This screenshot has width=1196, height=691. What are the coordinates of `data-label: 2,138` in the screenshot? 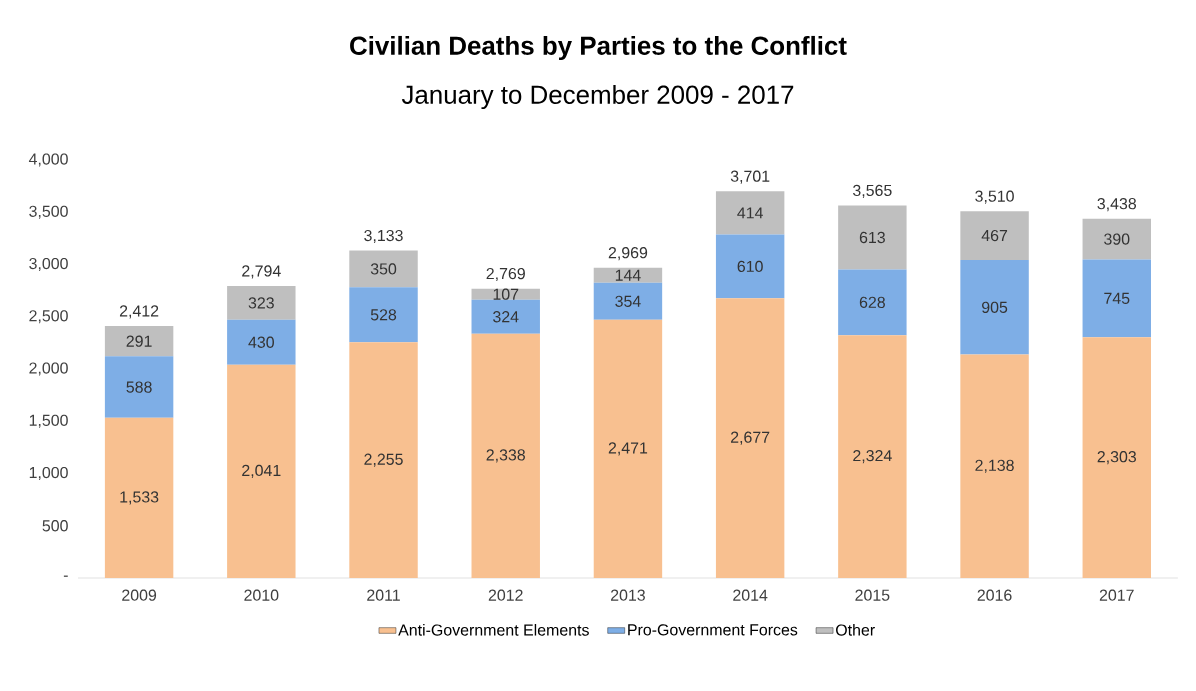 It's located at (994, 466).